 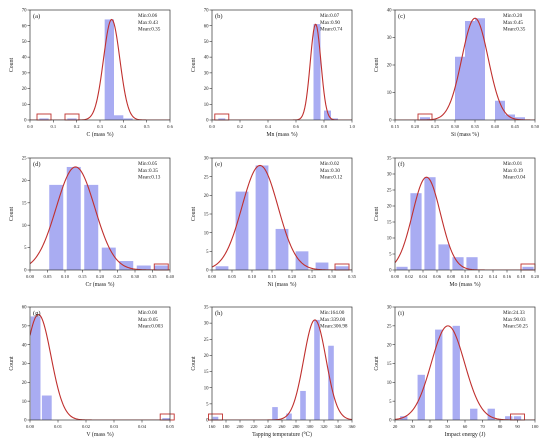 I want to click on y-tick-label: 35, so click(x=389, y=159).